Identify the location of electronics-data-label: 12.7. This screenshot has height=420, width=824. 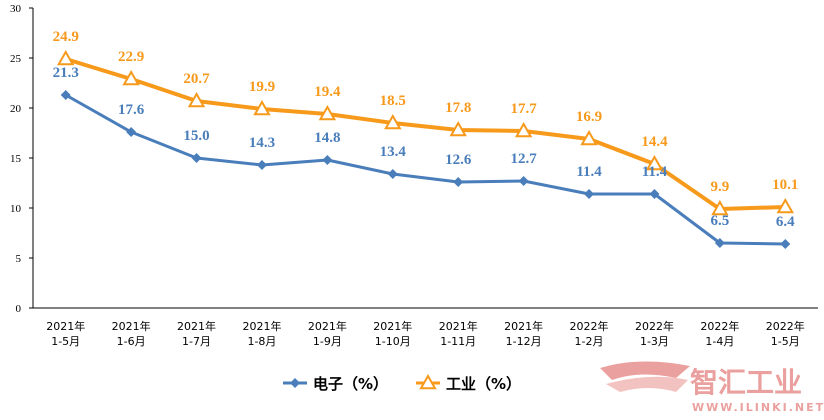
(524, 159).